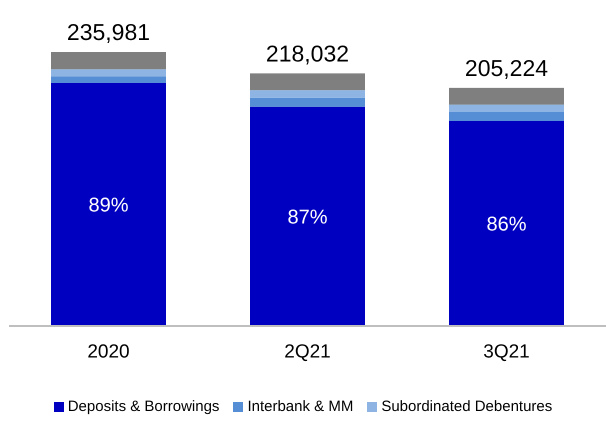 This screenshot has width=606, height=424. Describe the element at coordinates (308, 53) in the screenshot. I see `annotation: 218,032` at that location.